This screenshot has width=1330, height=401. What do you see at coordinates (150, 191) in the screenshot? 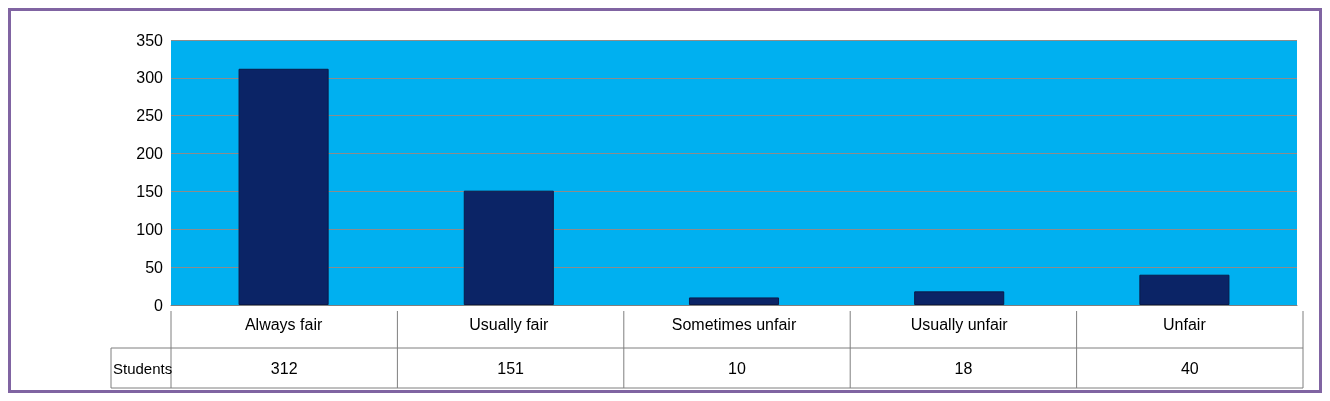
I see `y-tick-label: 150` at bounding box center [150, 191].